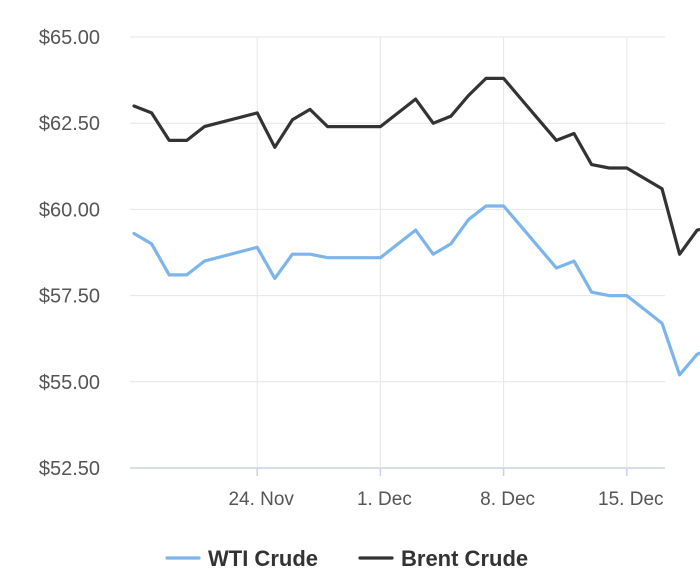 This screenshot has width=700, height=586. I want to click on legend-item-wti-crude: WTI Crude, so click(241, 558).